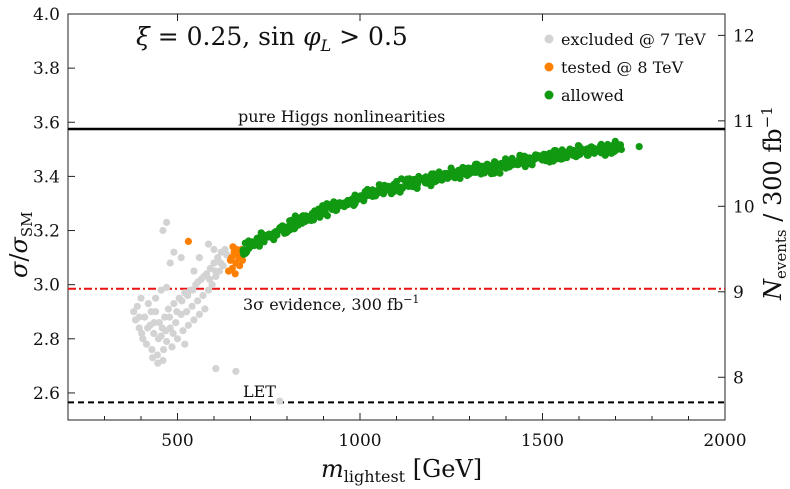  Describe the element at coordinates (549, 39) in the screenshot. I see `legend-marker-excluded` at that location.